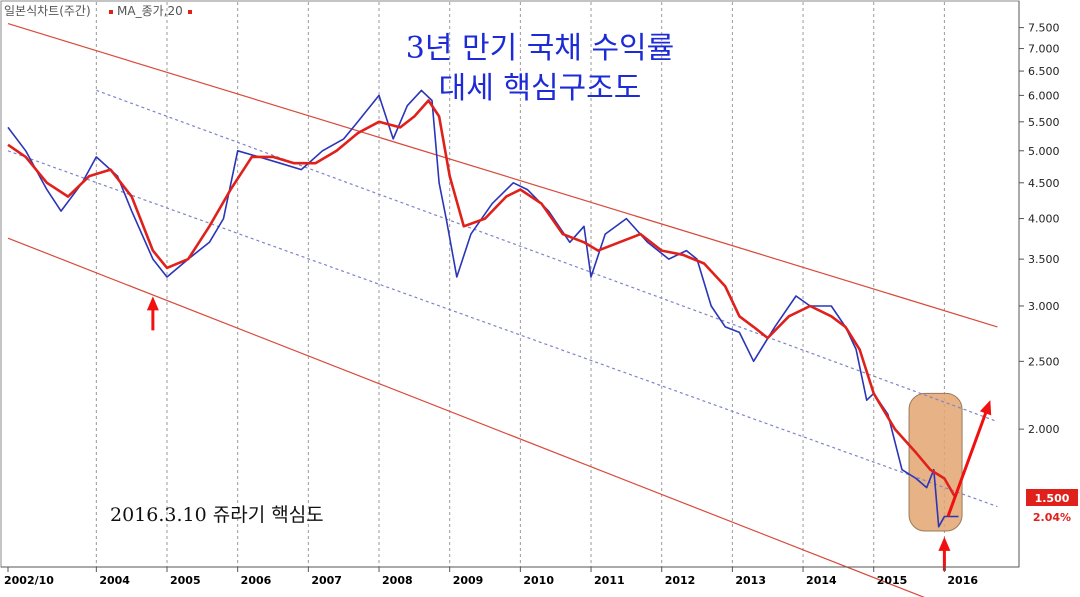  I want to click on chart-title: 3년 만기 국채 수익률, so click(540, 48).